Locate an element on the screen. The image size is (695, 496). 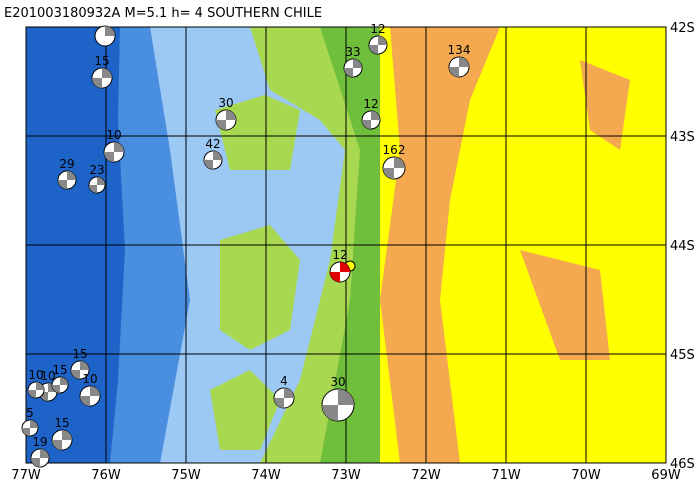
event-depth: 19 is located at coordinates (39, 442).